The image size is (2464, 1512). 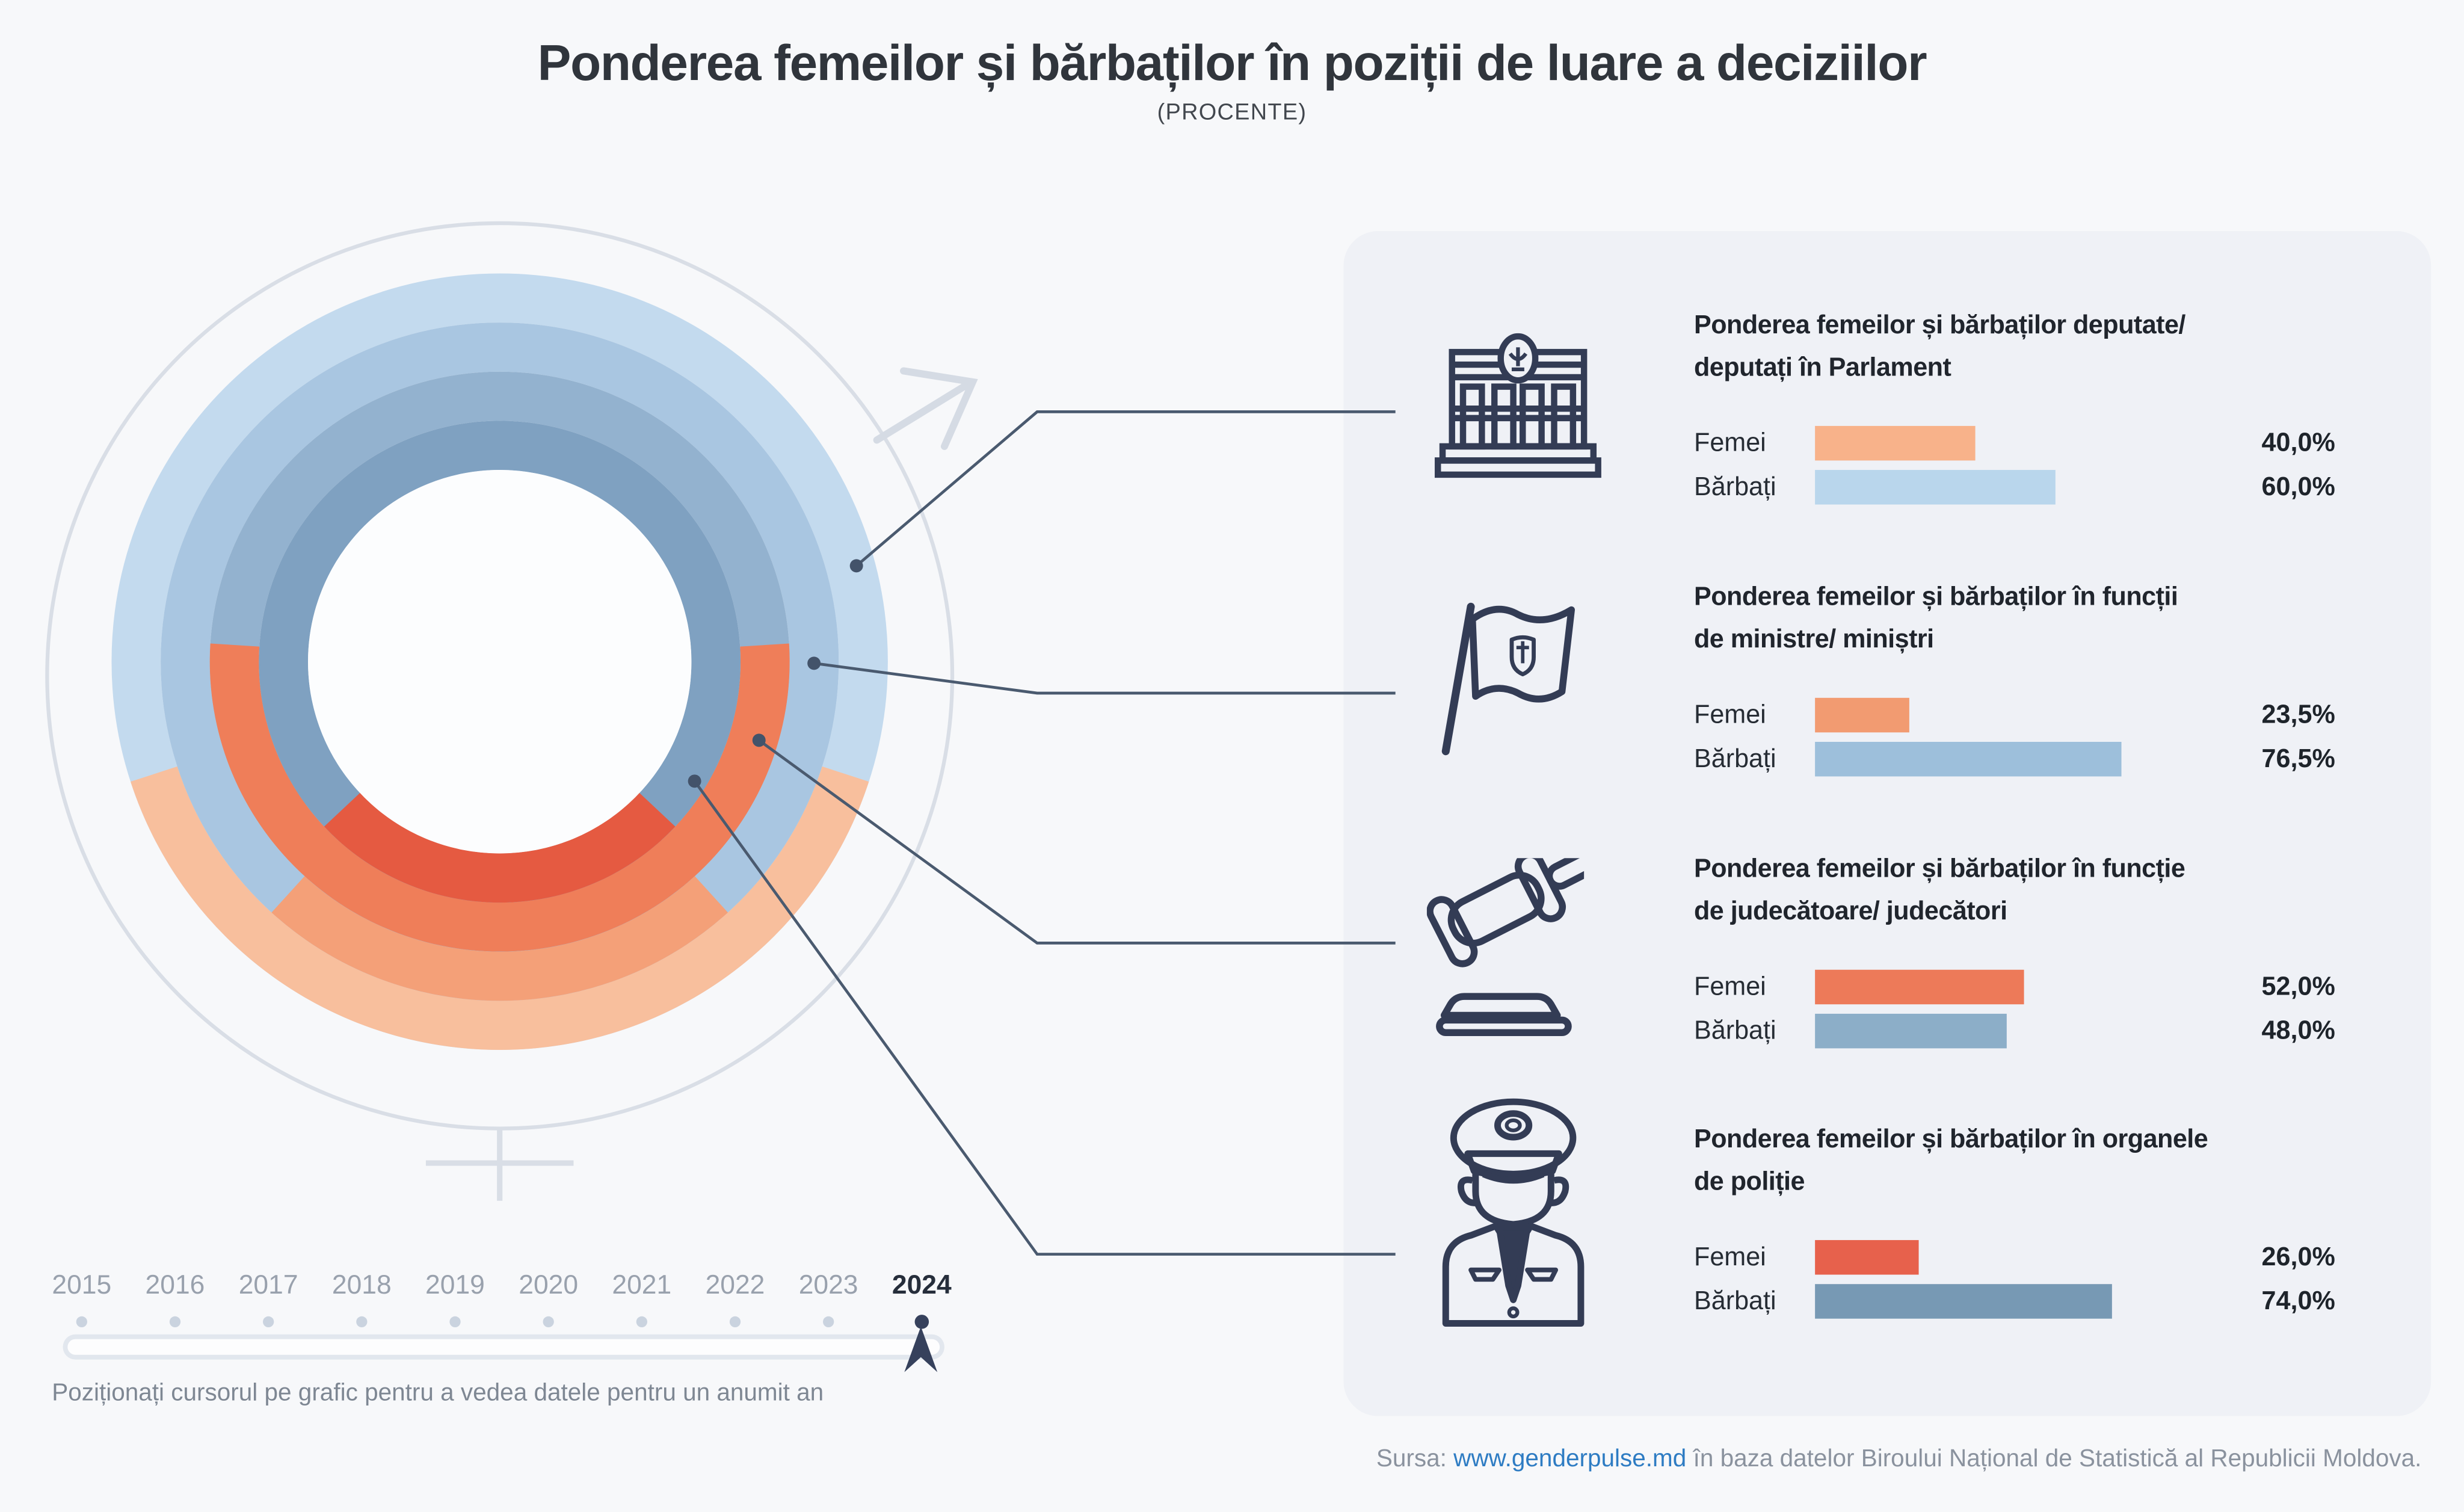 What do you see at coordinates (361, 1285) in the screenshot?
I see `year-label-2018: 2018` at bounding box center [361, 1285].